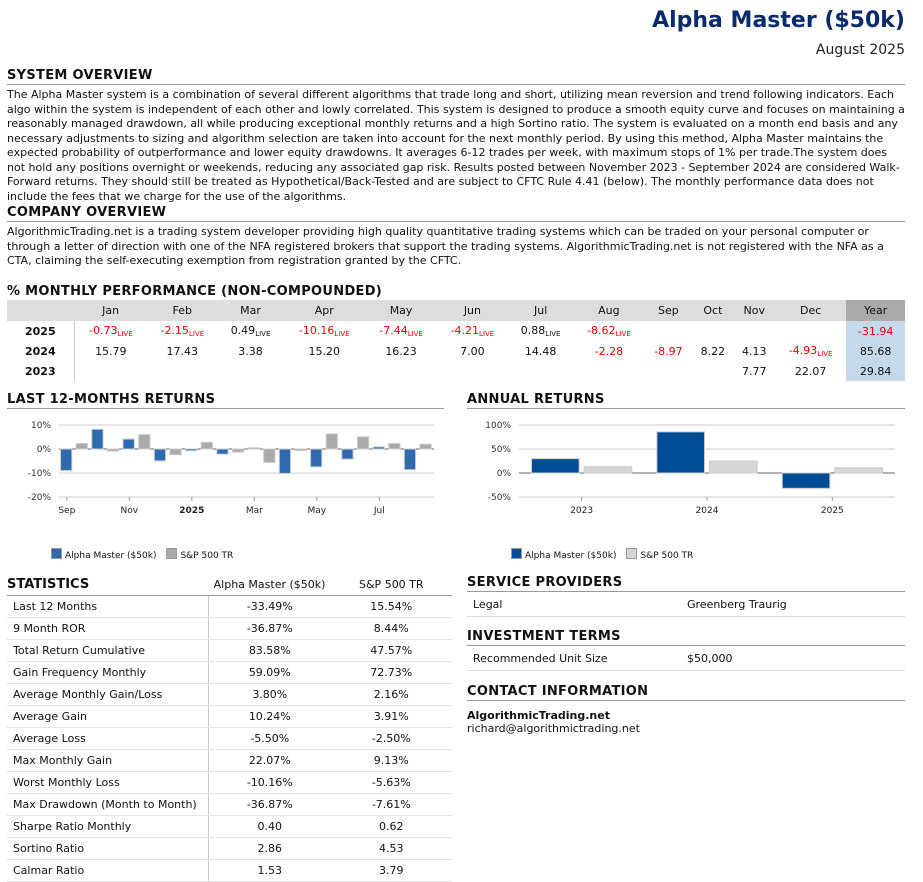  Describe the element at coordinates (553, 728) in the screenshot. I see `contact-email: richard@algorithmictrading.net` at that location.